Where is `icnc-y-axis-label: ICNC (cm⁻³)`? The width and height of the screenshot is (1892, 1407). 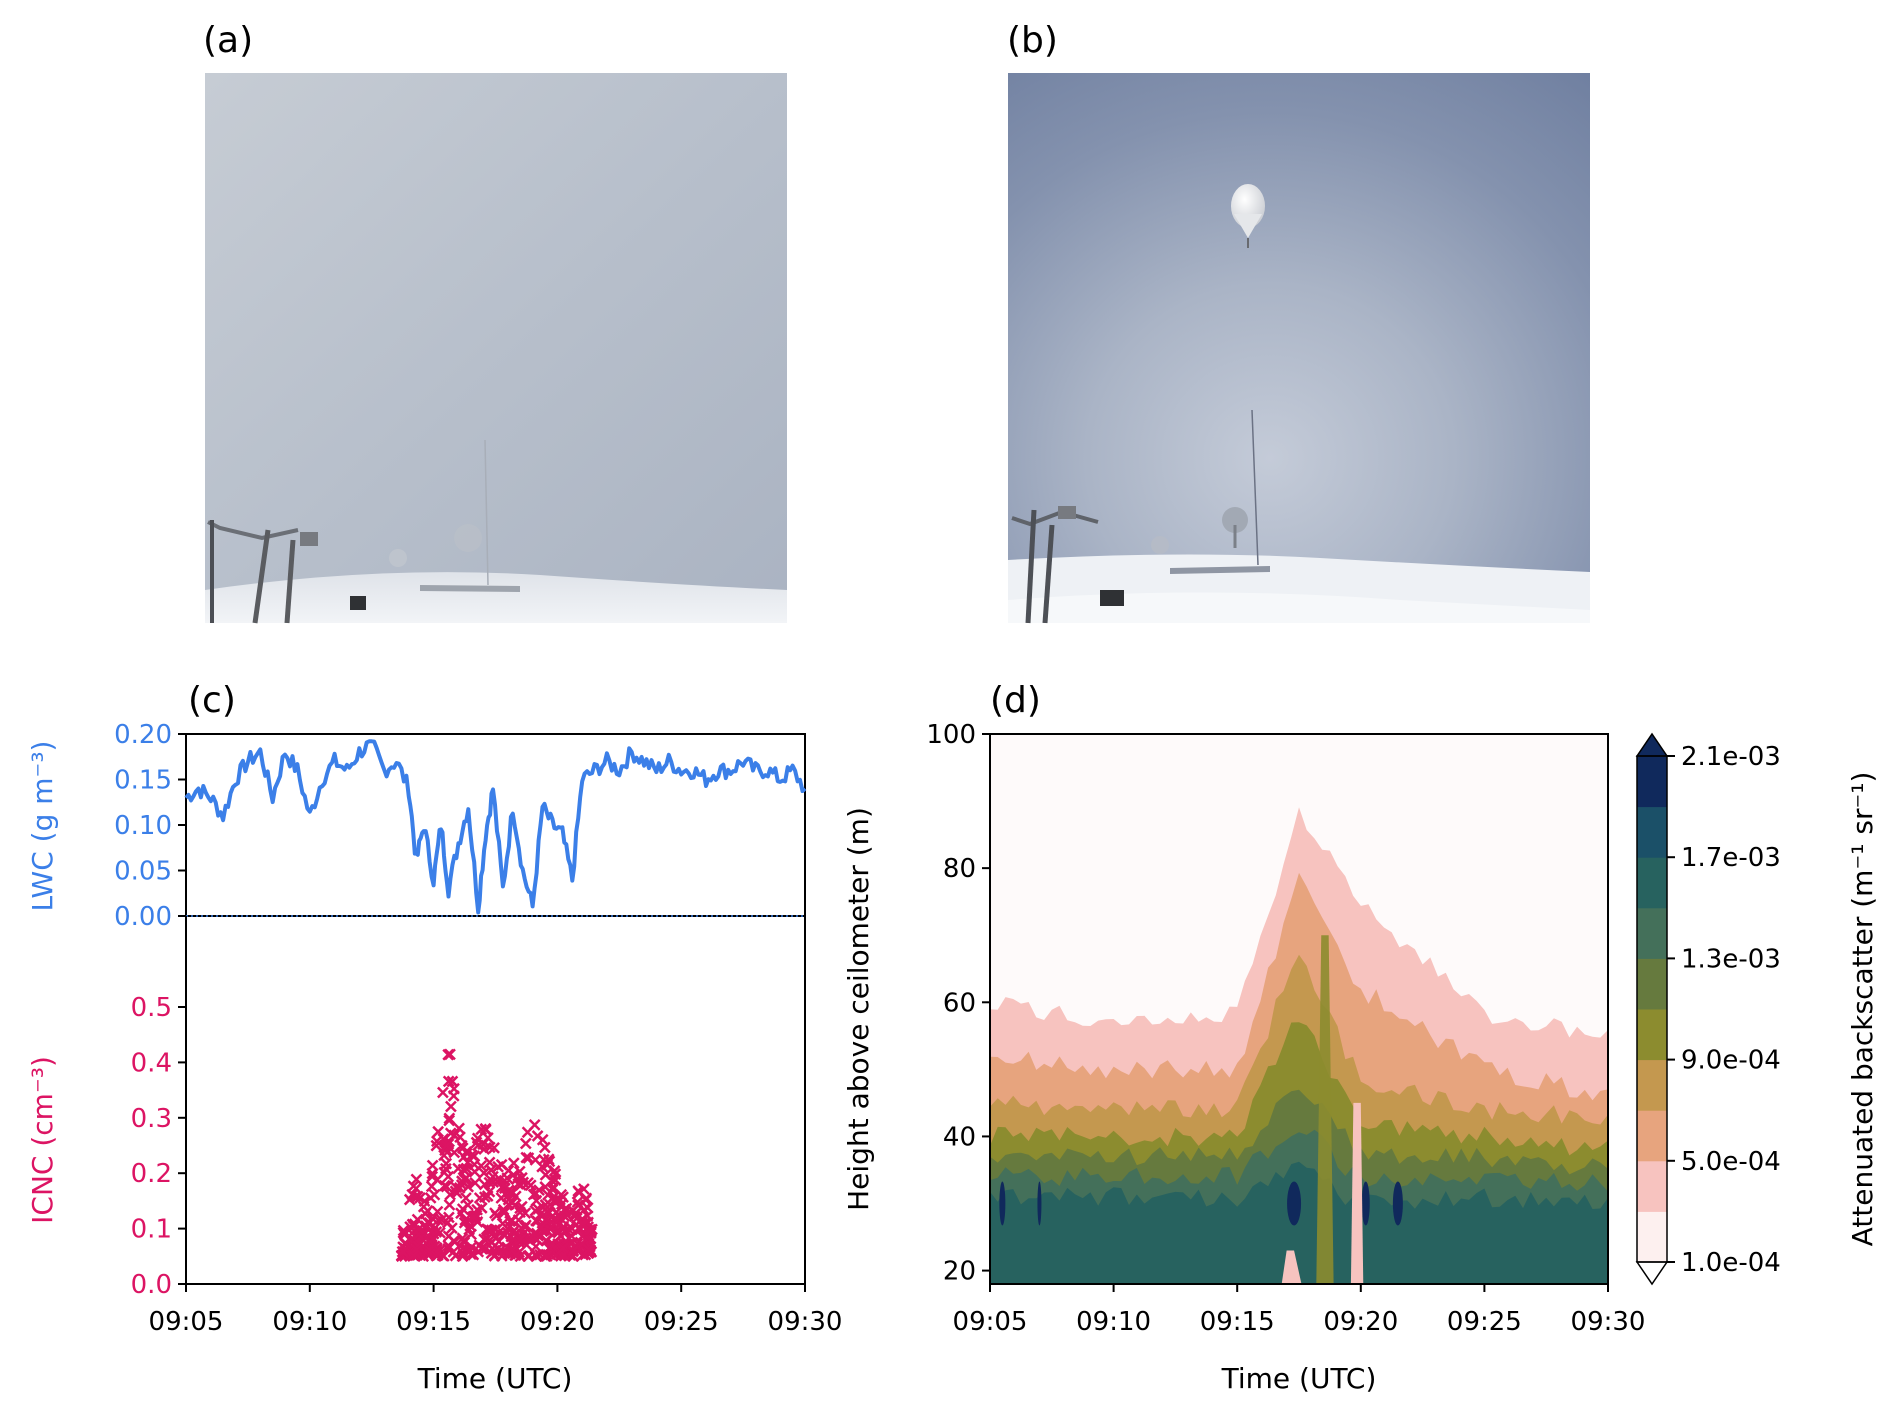
icnc-y-axis-label: ICNC (cm⁻³) is located at coordinates (42, 1140).